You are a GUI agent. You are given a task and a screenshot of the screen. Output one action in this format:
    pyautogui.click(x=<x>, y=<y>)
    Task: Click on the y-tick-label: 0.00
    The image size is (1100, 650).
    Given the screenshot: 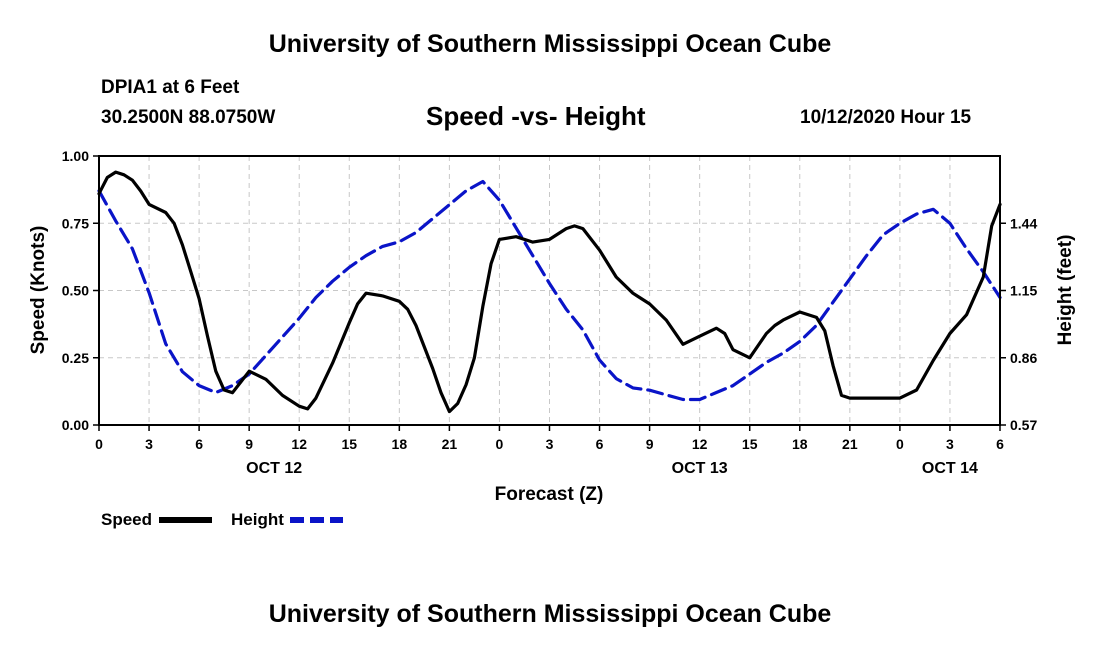 What is the action you would take?
    pyautogui.click(x=75, y=425)
    